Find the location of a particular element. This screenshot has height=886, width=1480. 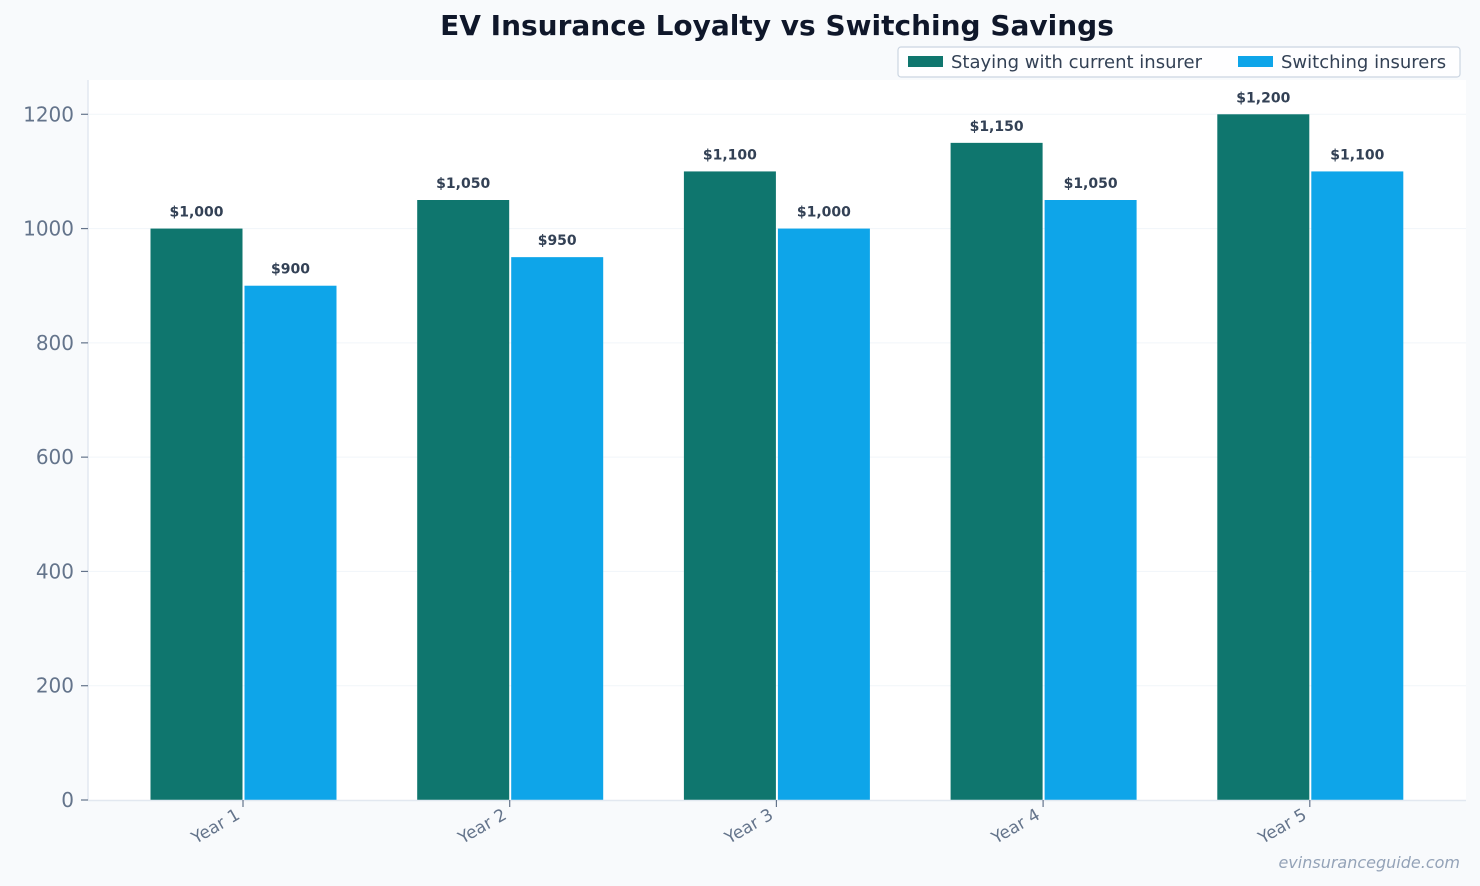

data-label: $950 is located at coordinates (557, 241).